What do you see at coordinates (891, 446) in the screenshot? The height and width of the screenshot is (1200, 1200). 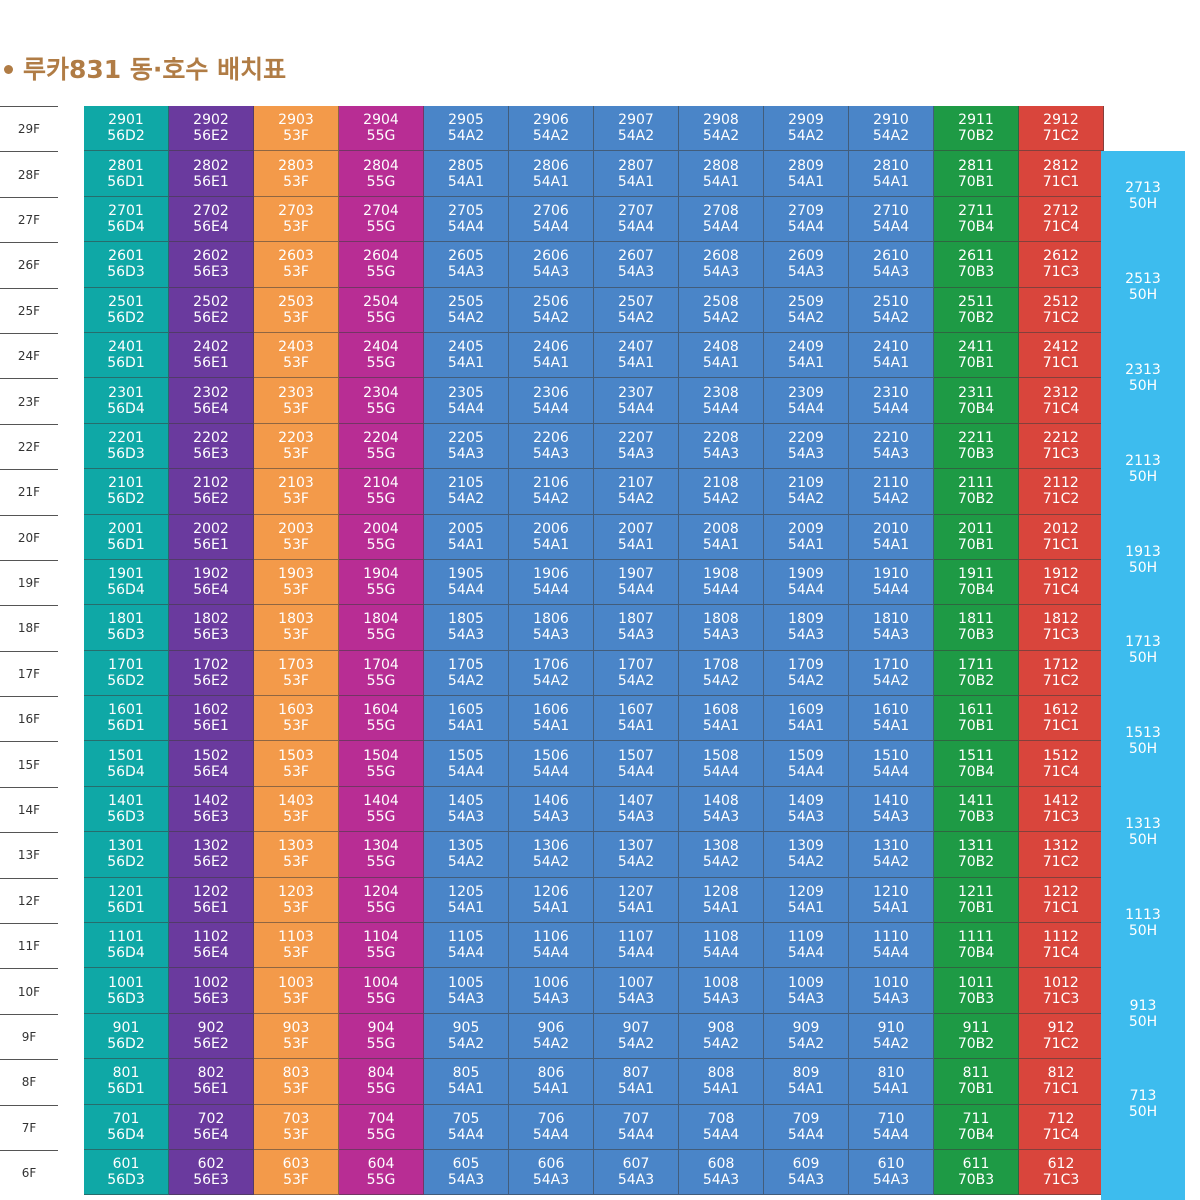 I see `unit-cell: 2210 54A3` at bounding box center [891, 446].